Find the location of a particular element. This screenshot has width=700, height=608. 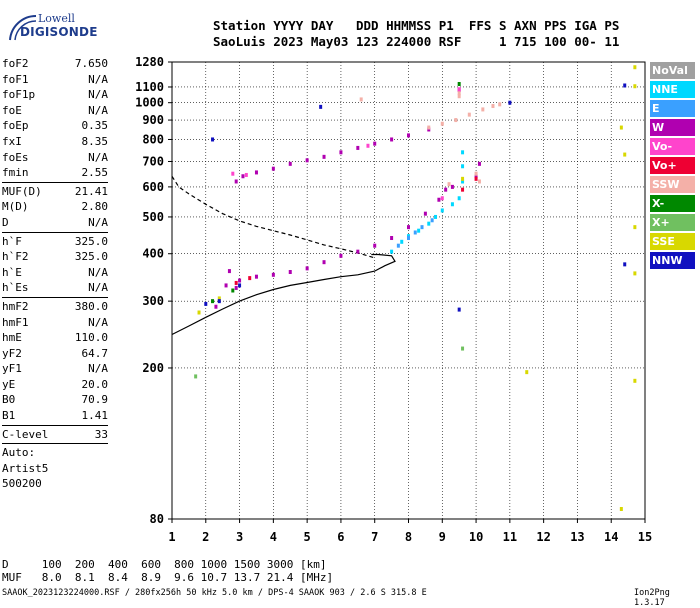

param-row: foE N/A is located at coordinates (55, 111).